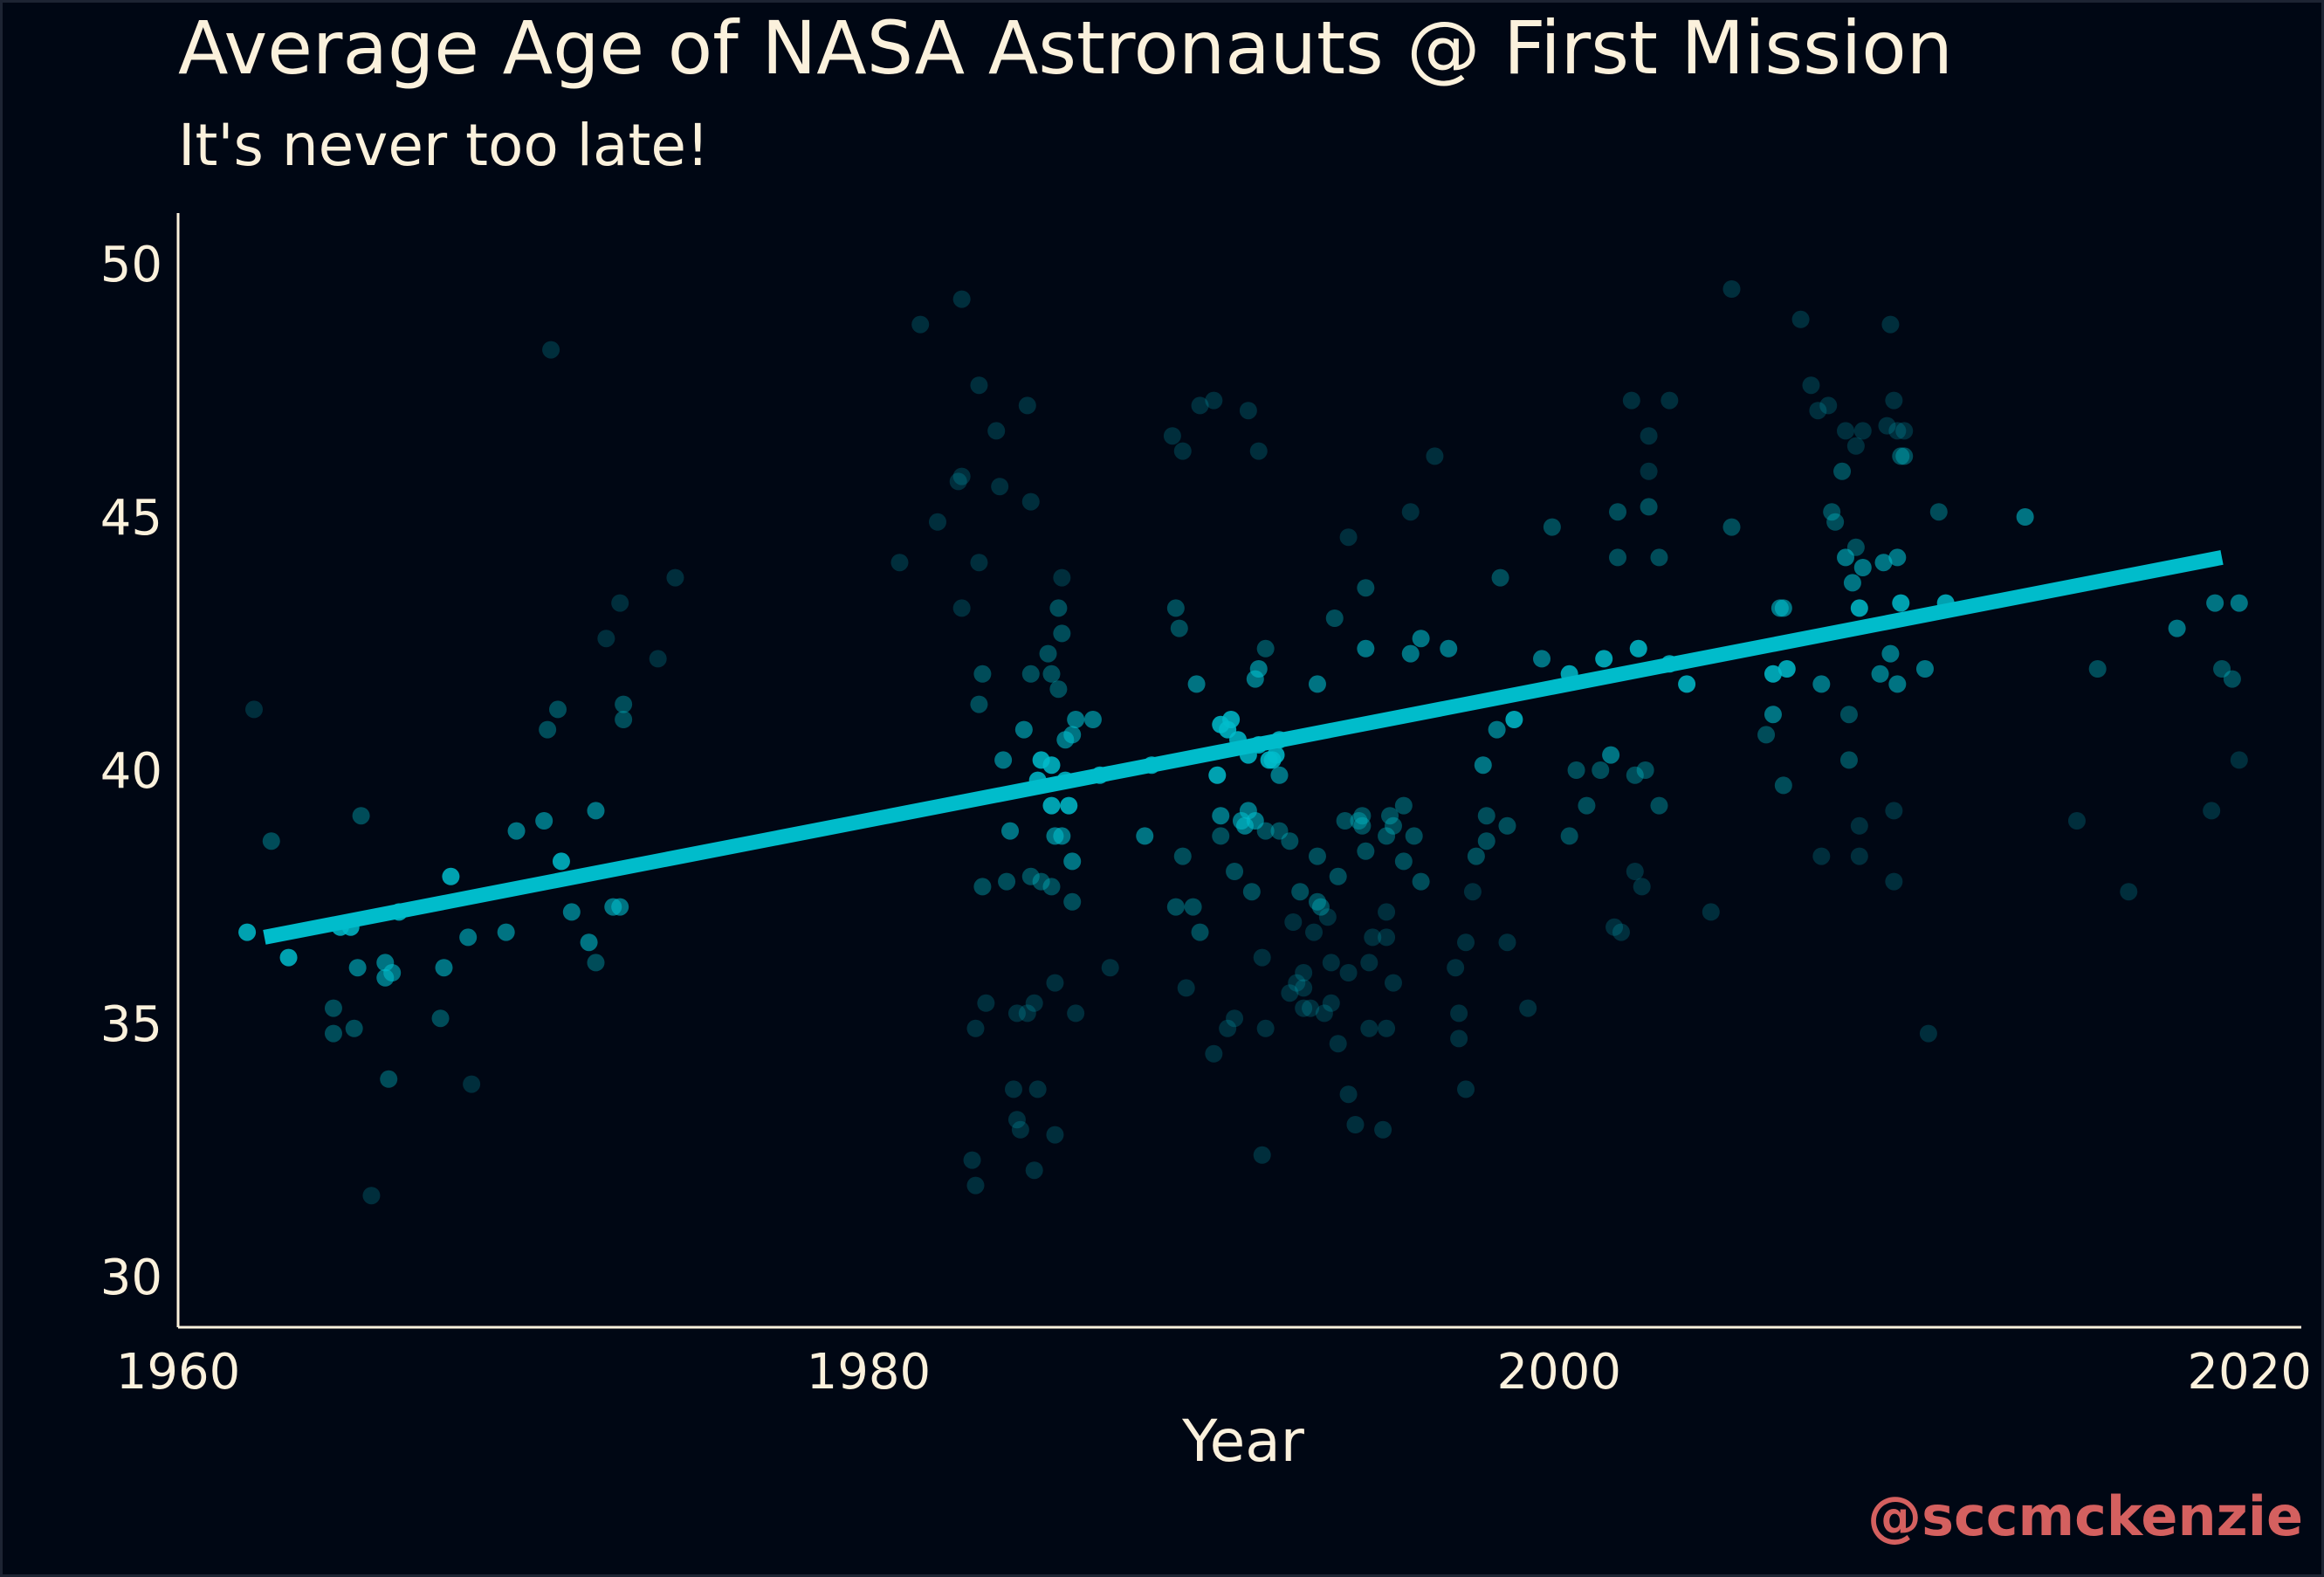 The width and height of the screenshot is (2324, 1577). Describe the element at coordinates (131, 771) in the screenshot. I see `y-tick-label: 40` at that location.